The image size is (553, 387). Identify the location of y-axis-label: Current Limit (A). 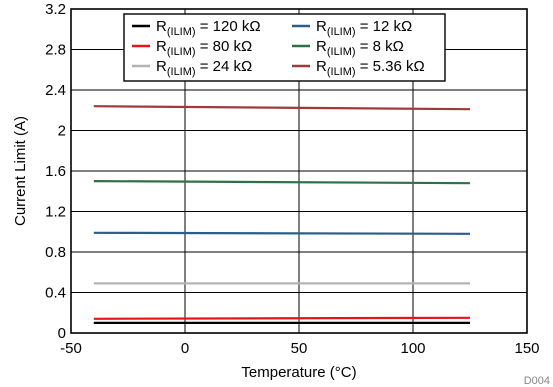
(20, 171).